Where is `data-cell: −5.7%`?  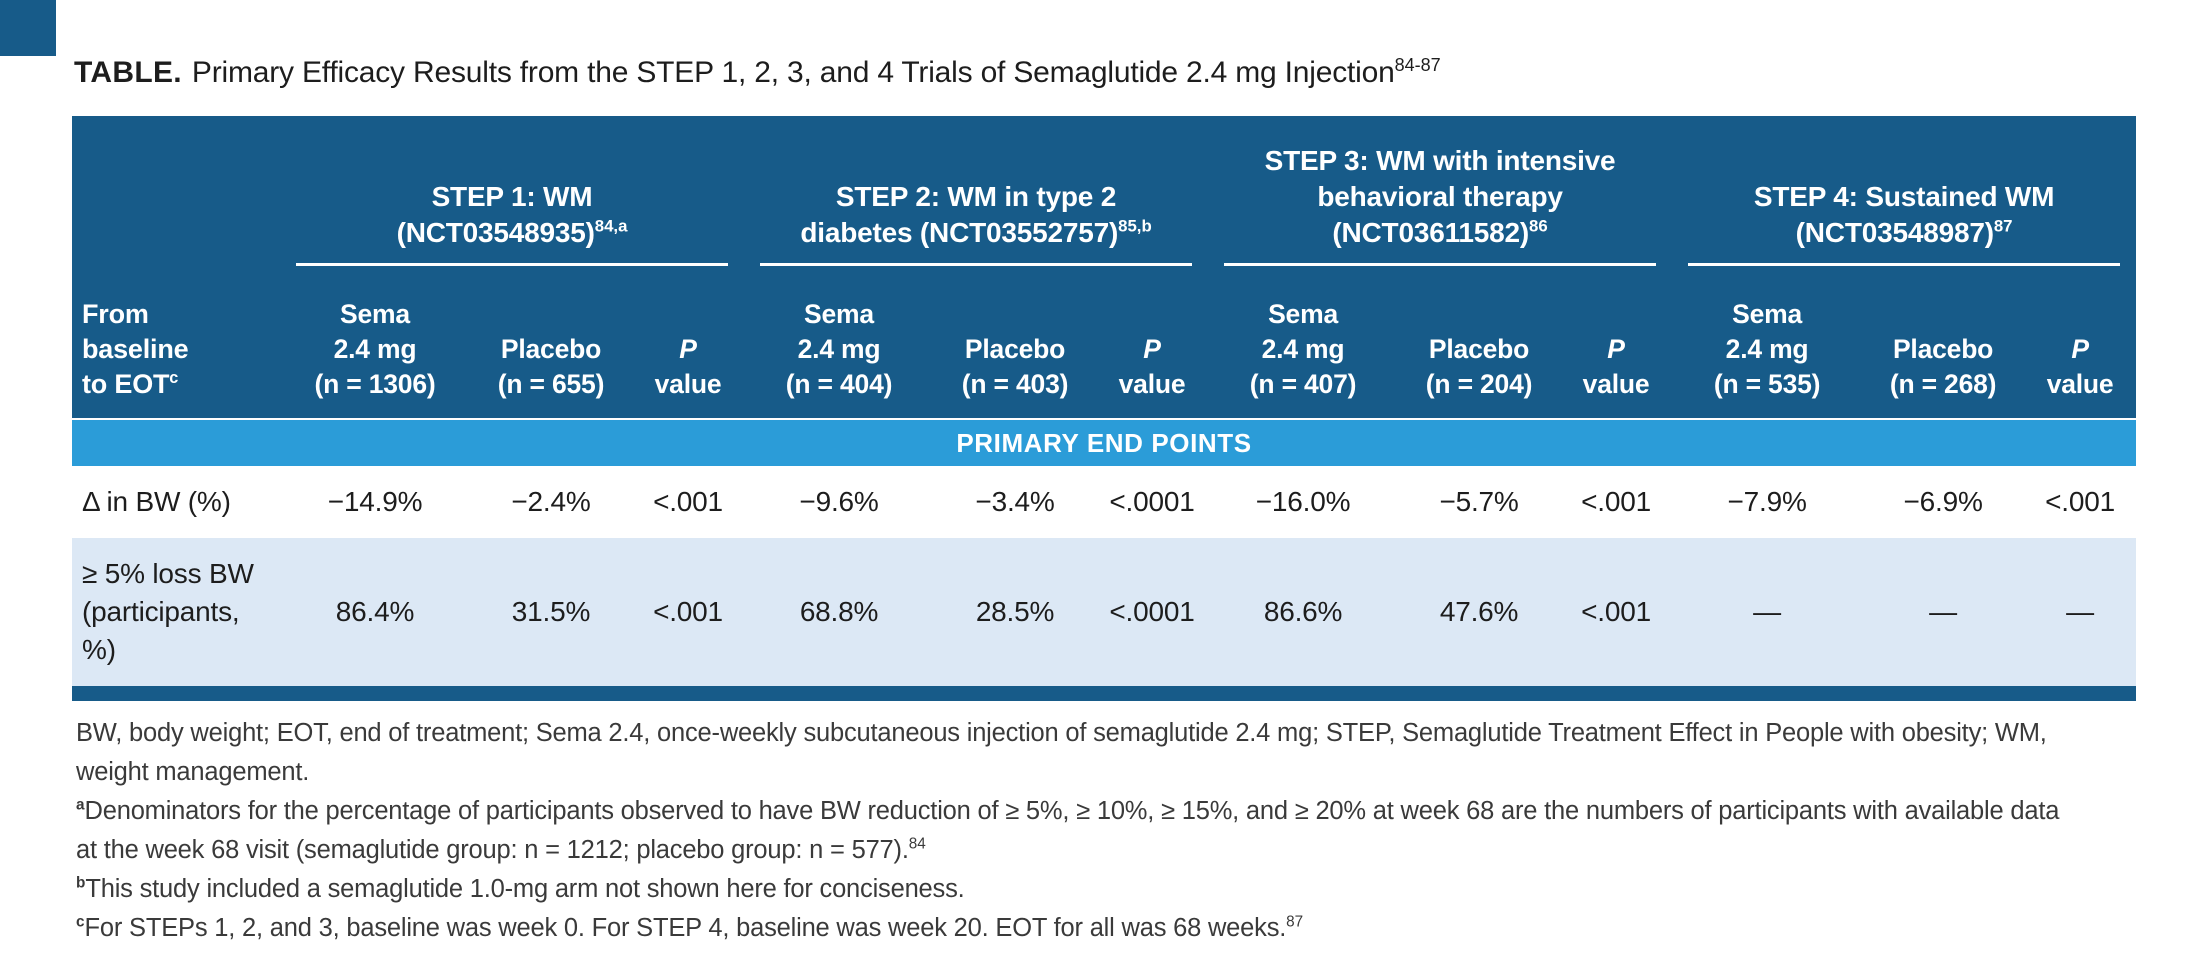
data-cell: −5.7% is located at coordinates (1479, 502).